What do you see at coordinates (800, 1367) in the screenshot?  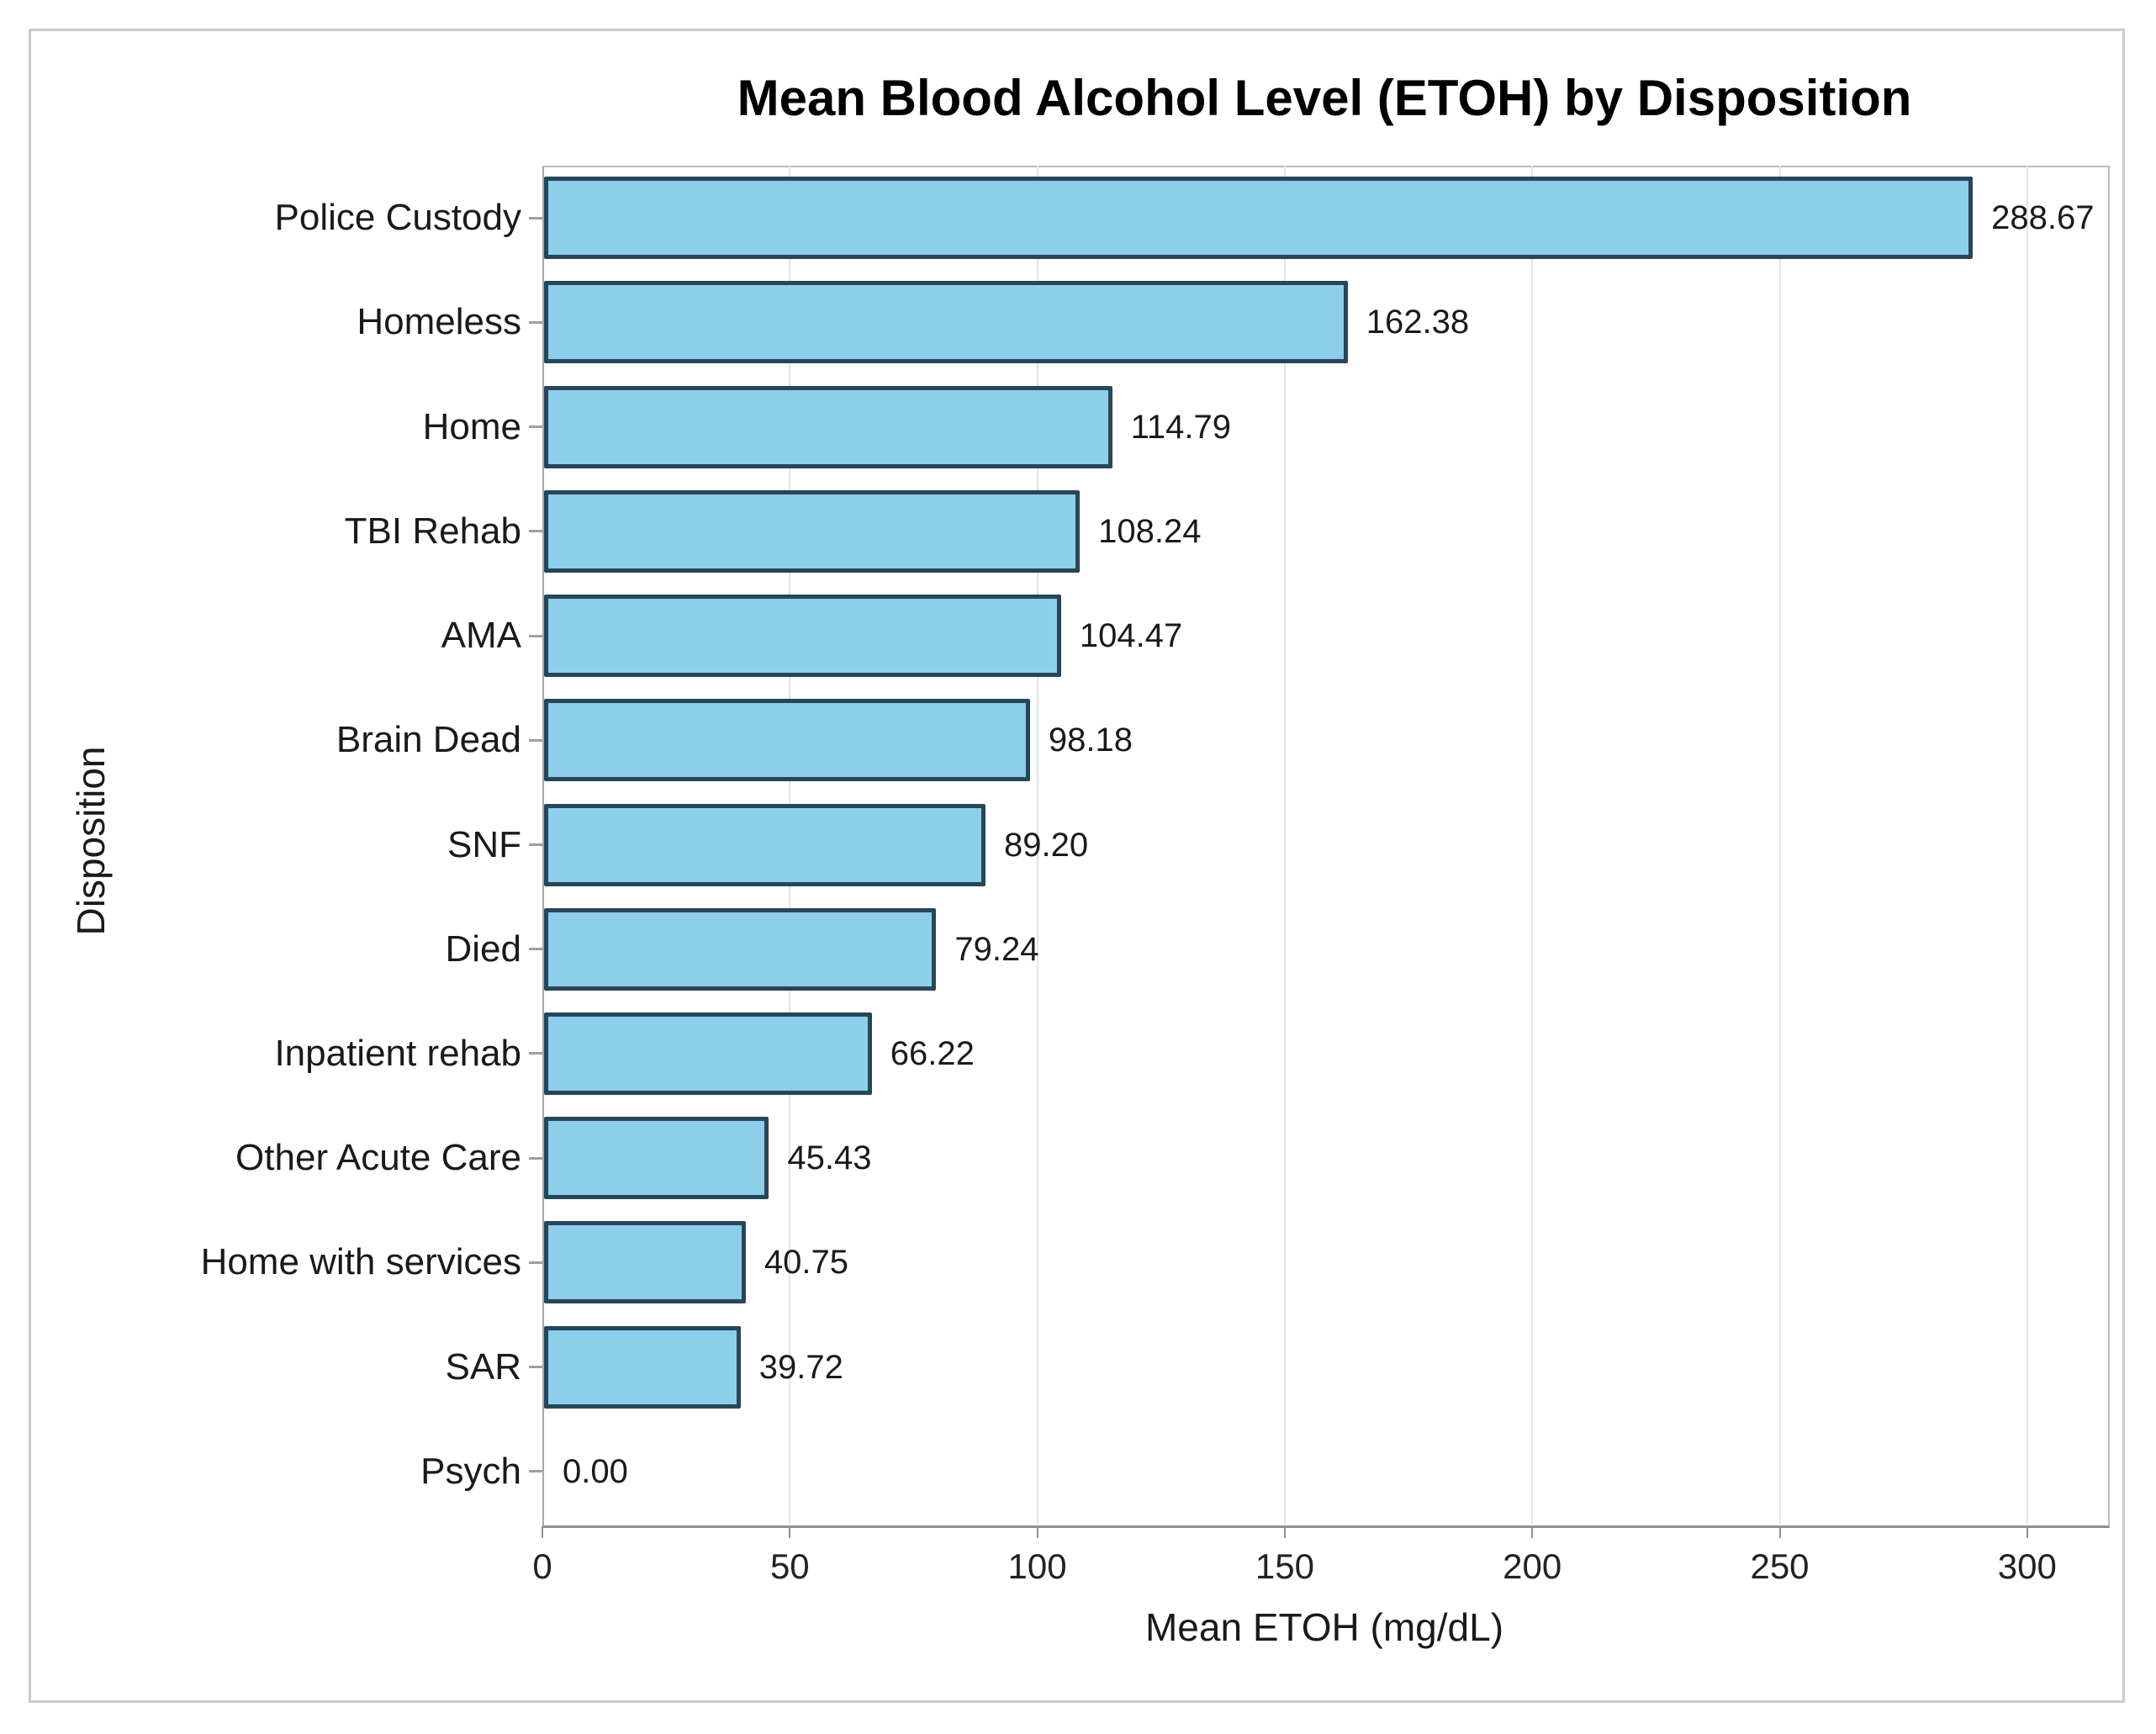 I see `bar-value-label: 39.72` at bounding box center [800, 1367].